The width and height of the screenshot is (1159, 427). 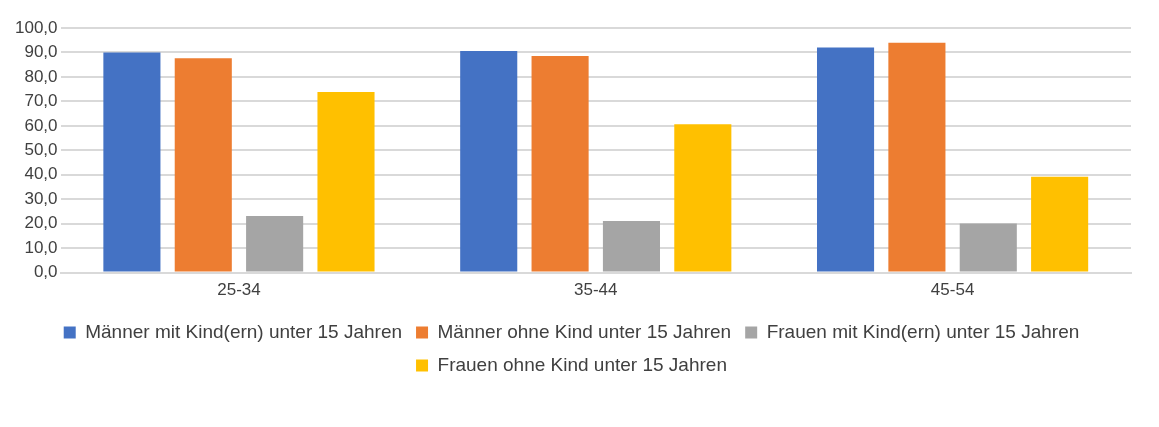 What do you see at coordinates (244, 331) in the screenshot?
I see `legend-label: Männer mit Kind(ern) unter 15 Jahren` at bounding box center [244, 331].